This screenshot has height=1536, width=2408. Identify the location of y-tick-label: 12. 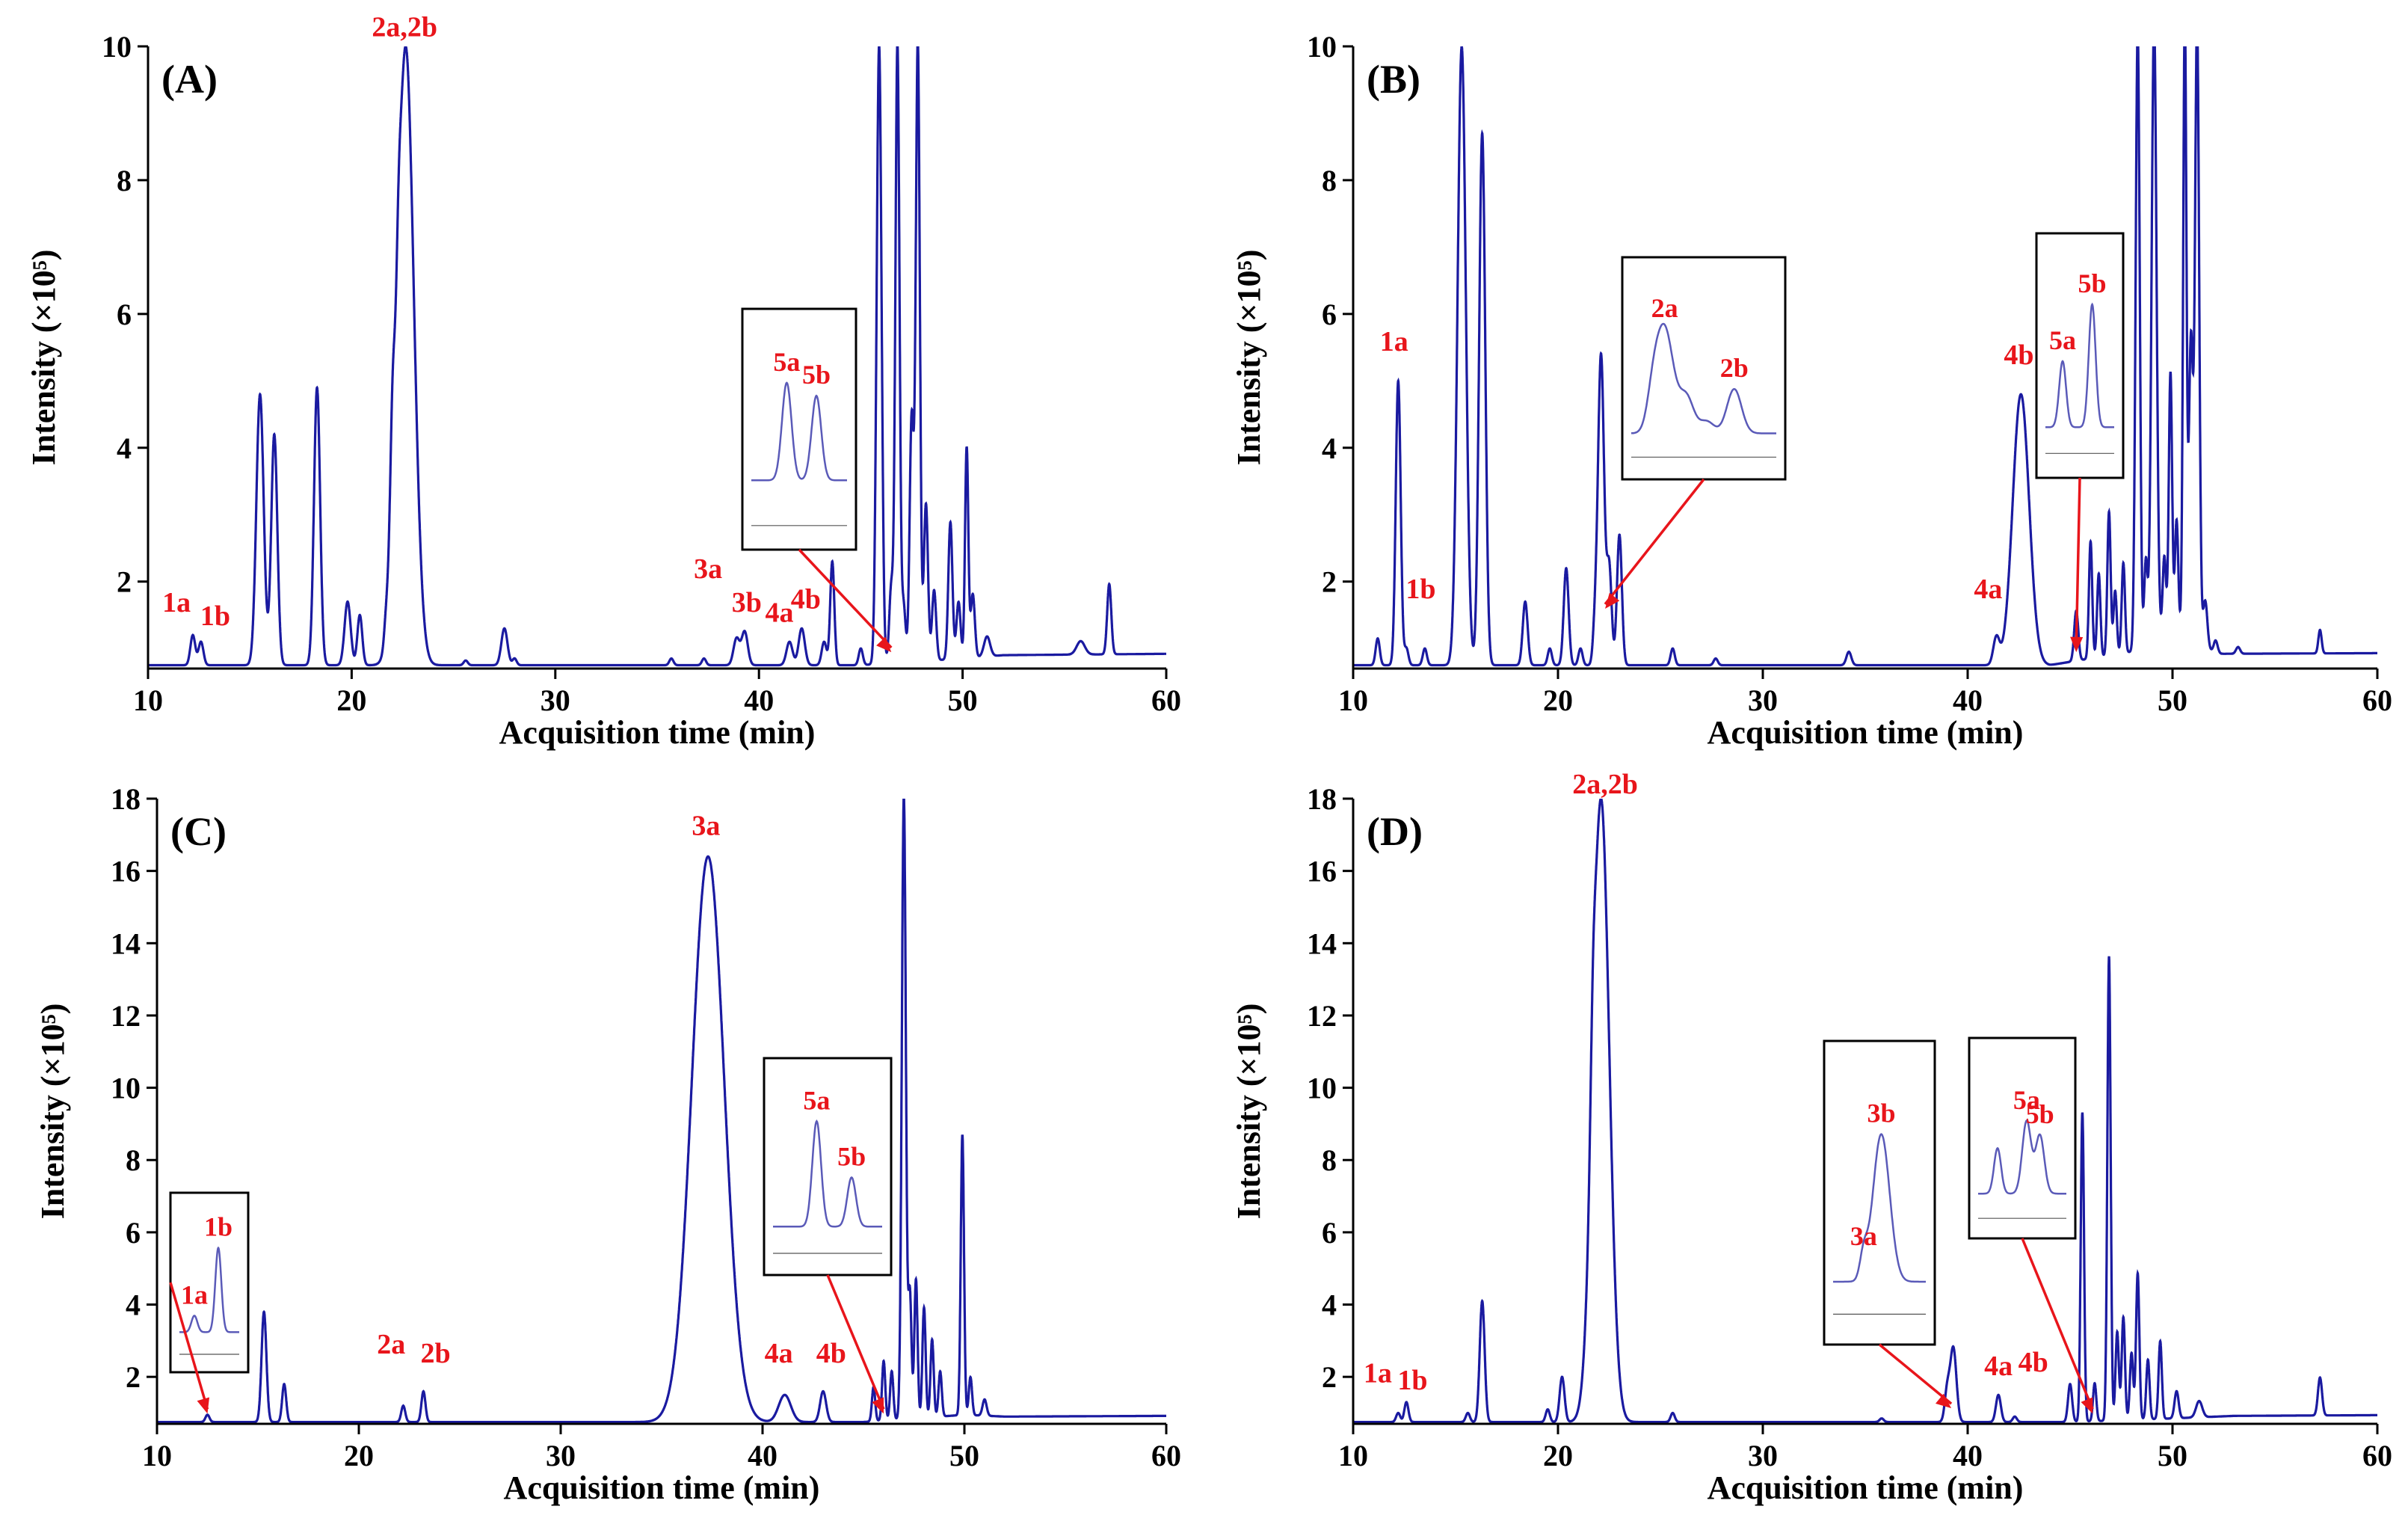
(126, 1016).